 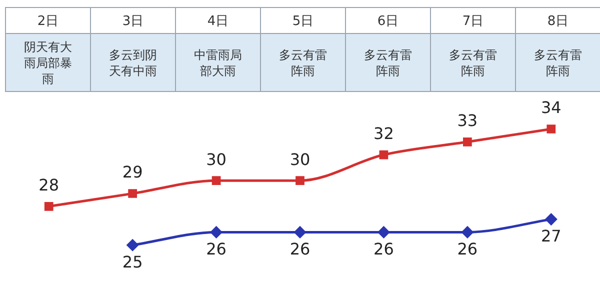 I want to click on text: 中雷雨局部大雨, so click(x=218, y=63).